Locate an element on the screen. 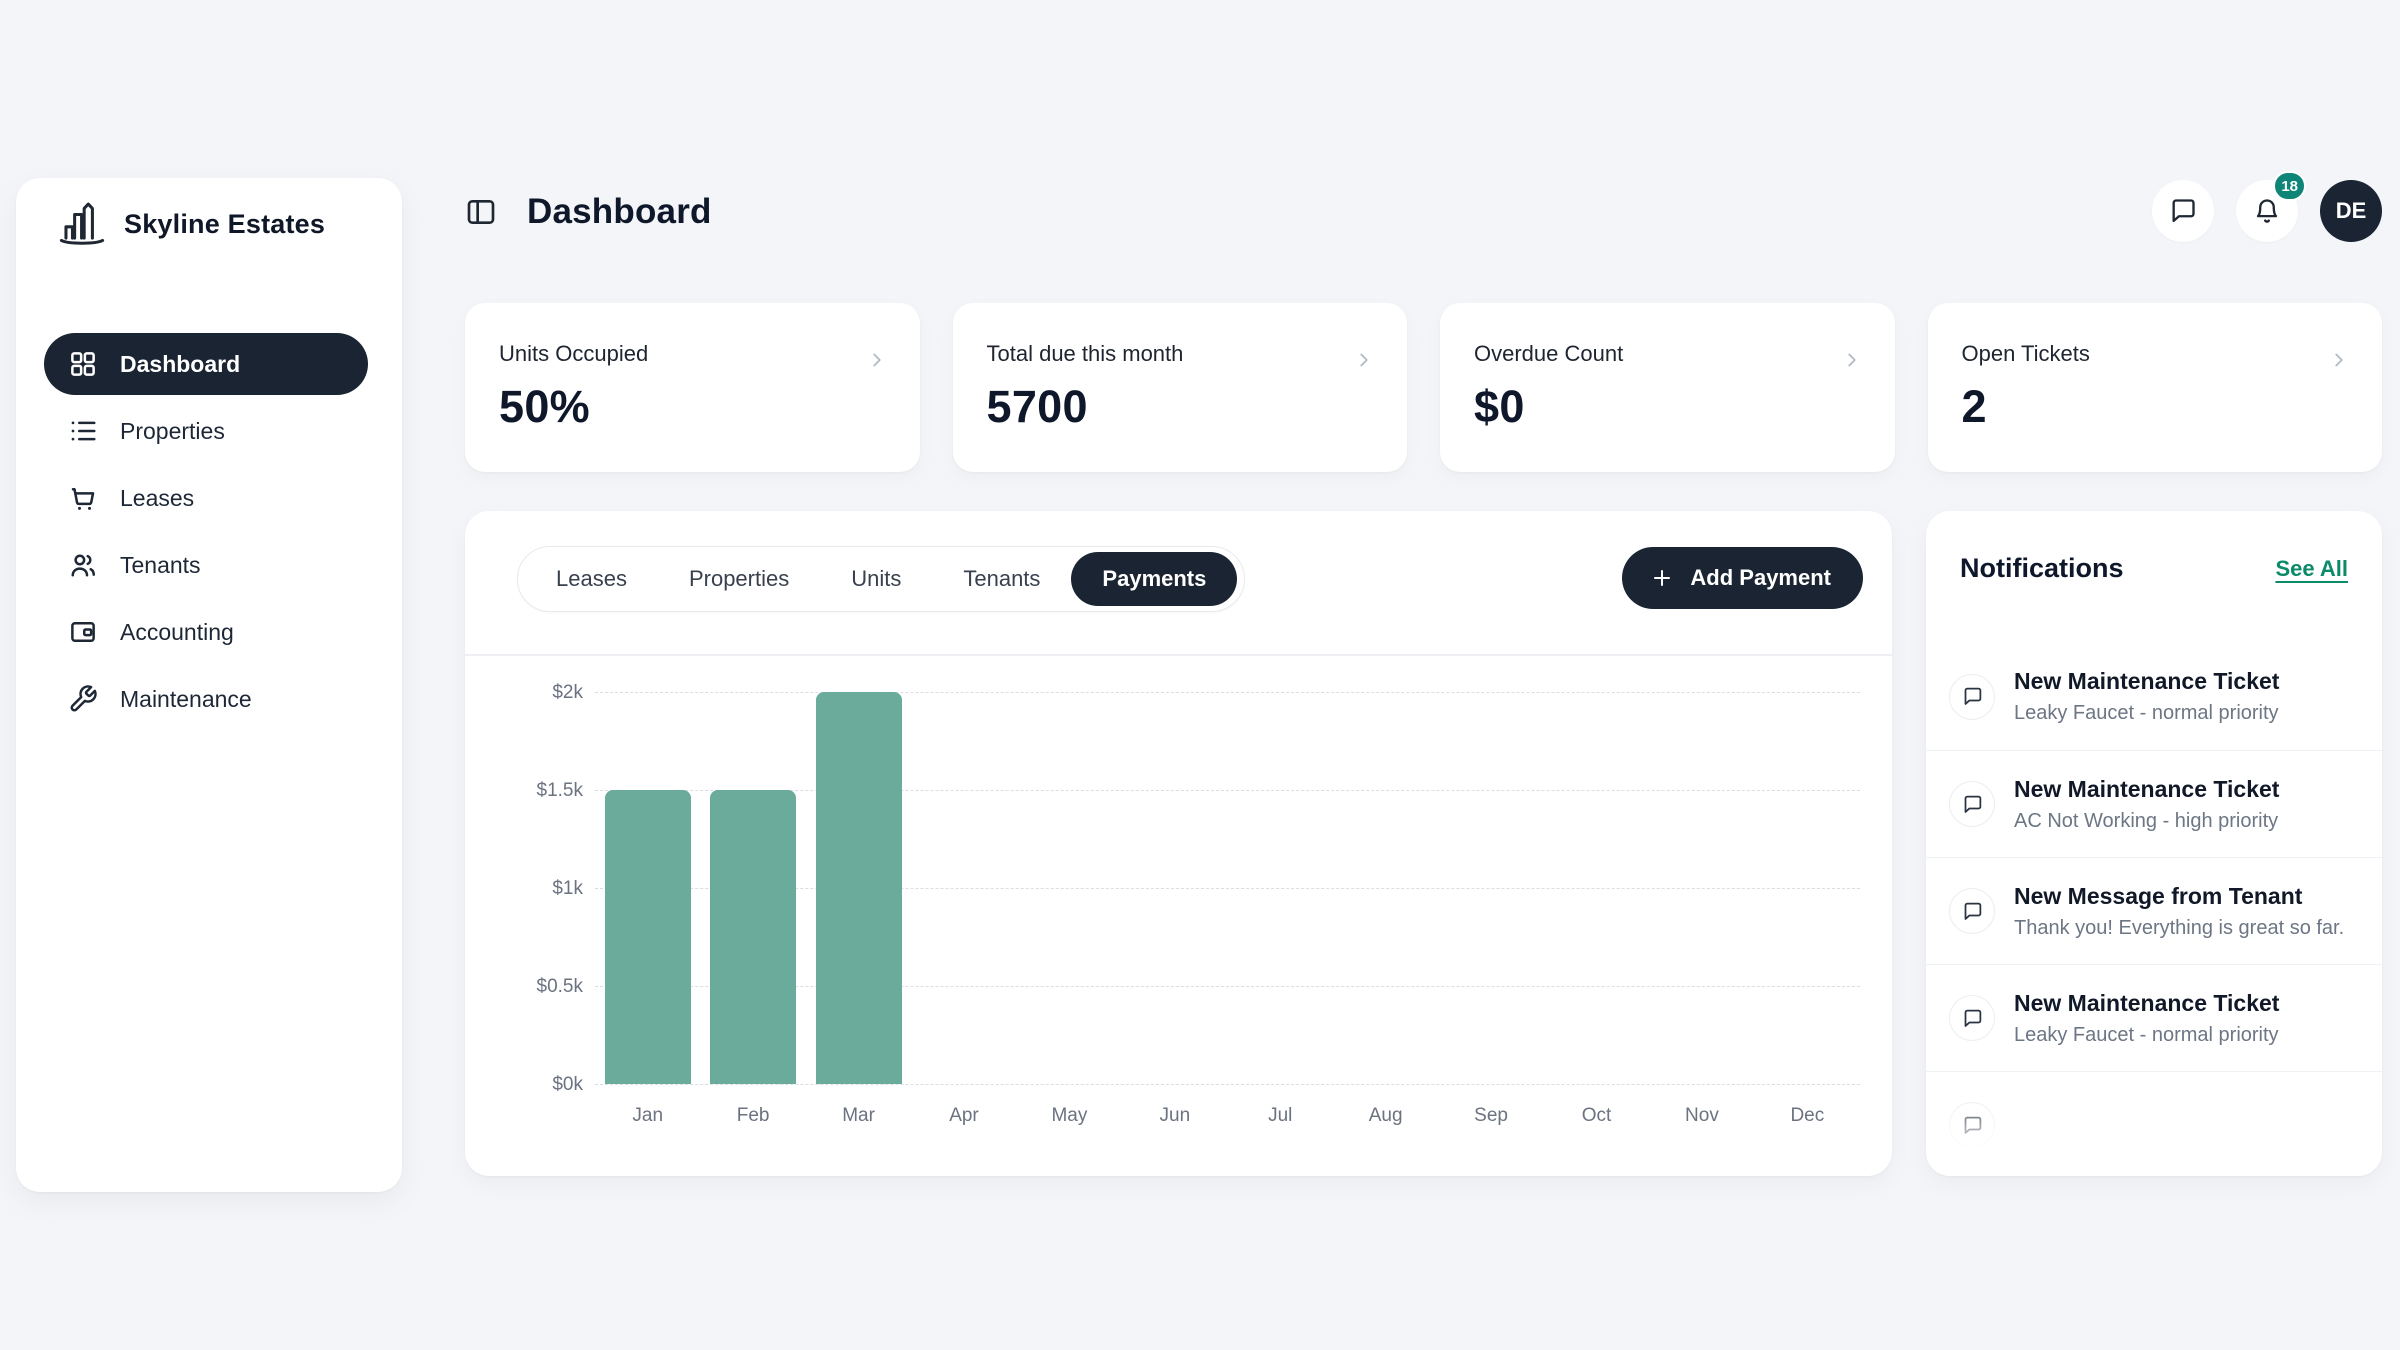  x-axis-tick-label: Dec is located at coordinates (1807, 1115).